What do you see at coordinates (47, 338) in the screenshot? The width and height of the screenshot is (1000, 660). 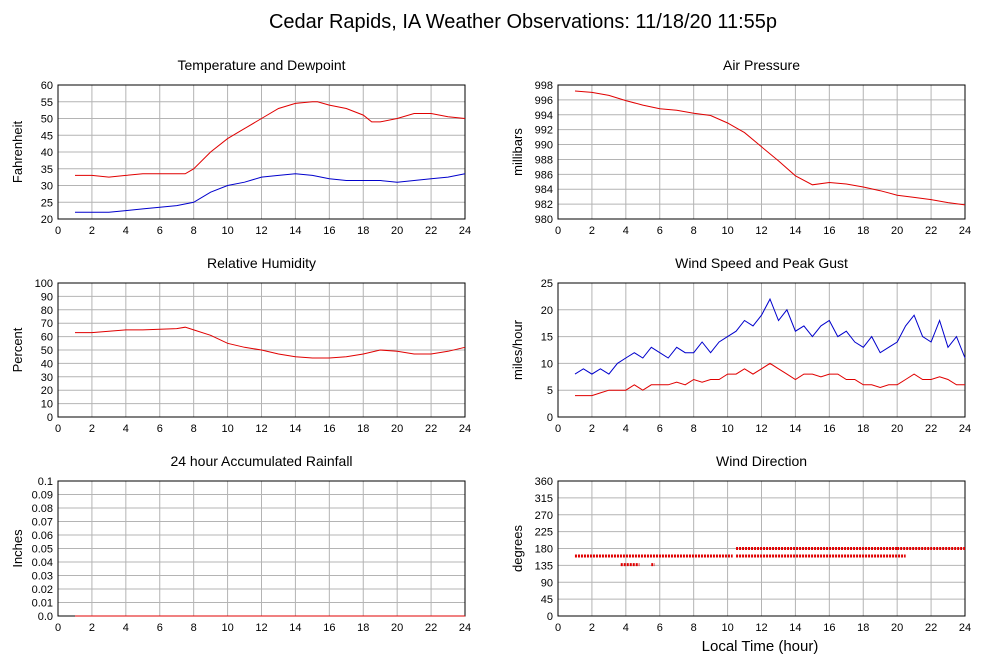 I see `y-tick-label: 60` at bounding box center [47, 338].